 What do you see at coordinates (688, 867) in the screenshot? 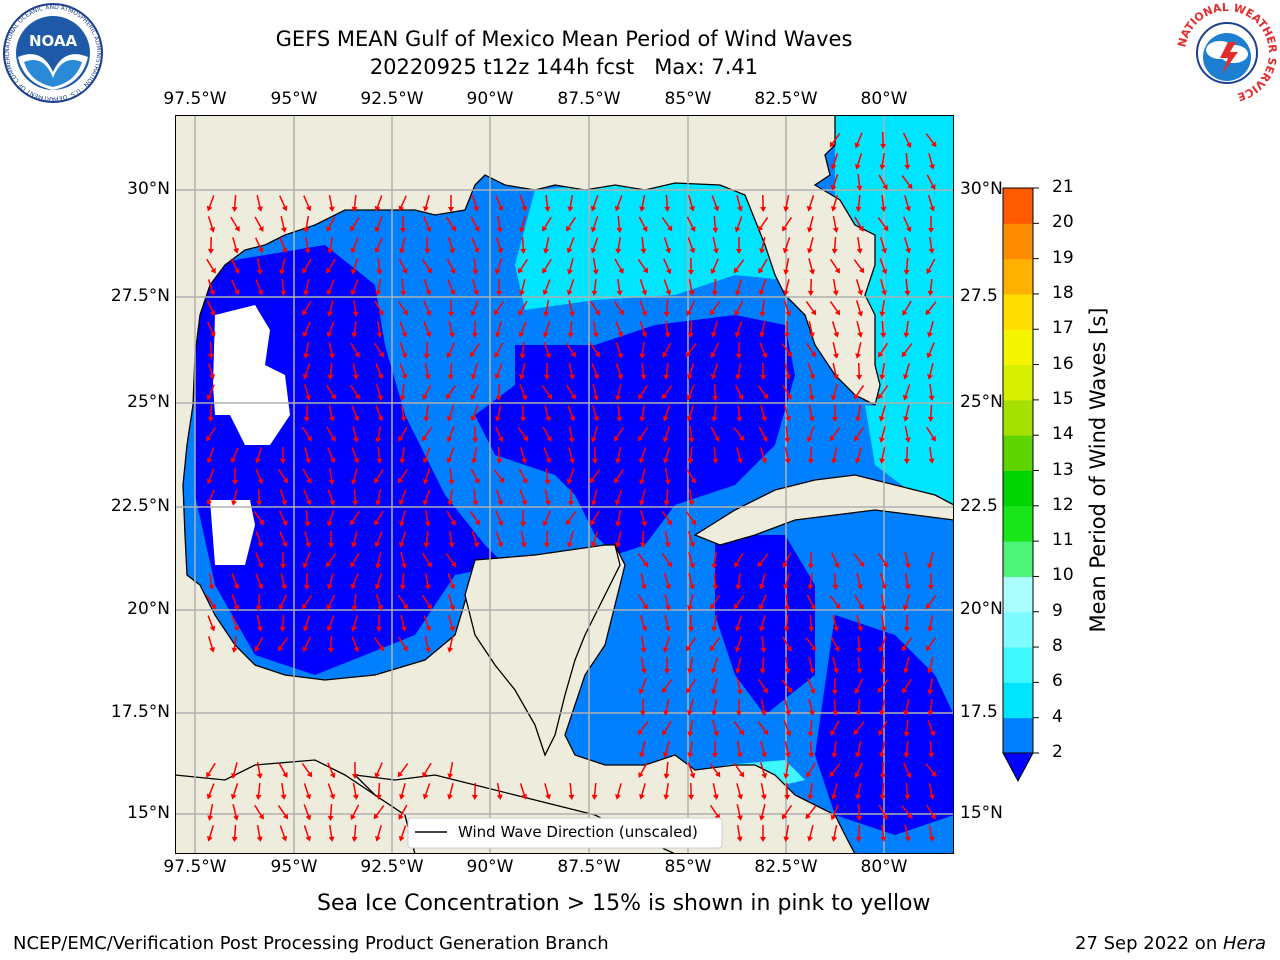
I see `longitude-label-bottom: 85°W` at bounding box center [688, 867].